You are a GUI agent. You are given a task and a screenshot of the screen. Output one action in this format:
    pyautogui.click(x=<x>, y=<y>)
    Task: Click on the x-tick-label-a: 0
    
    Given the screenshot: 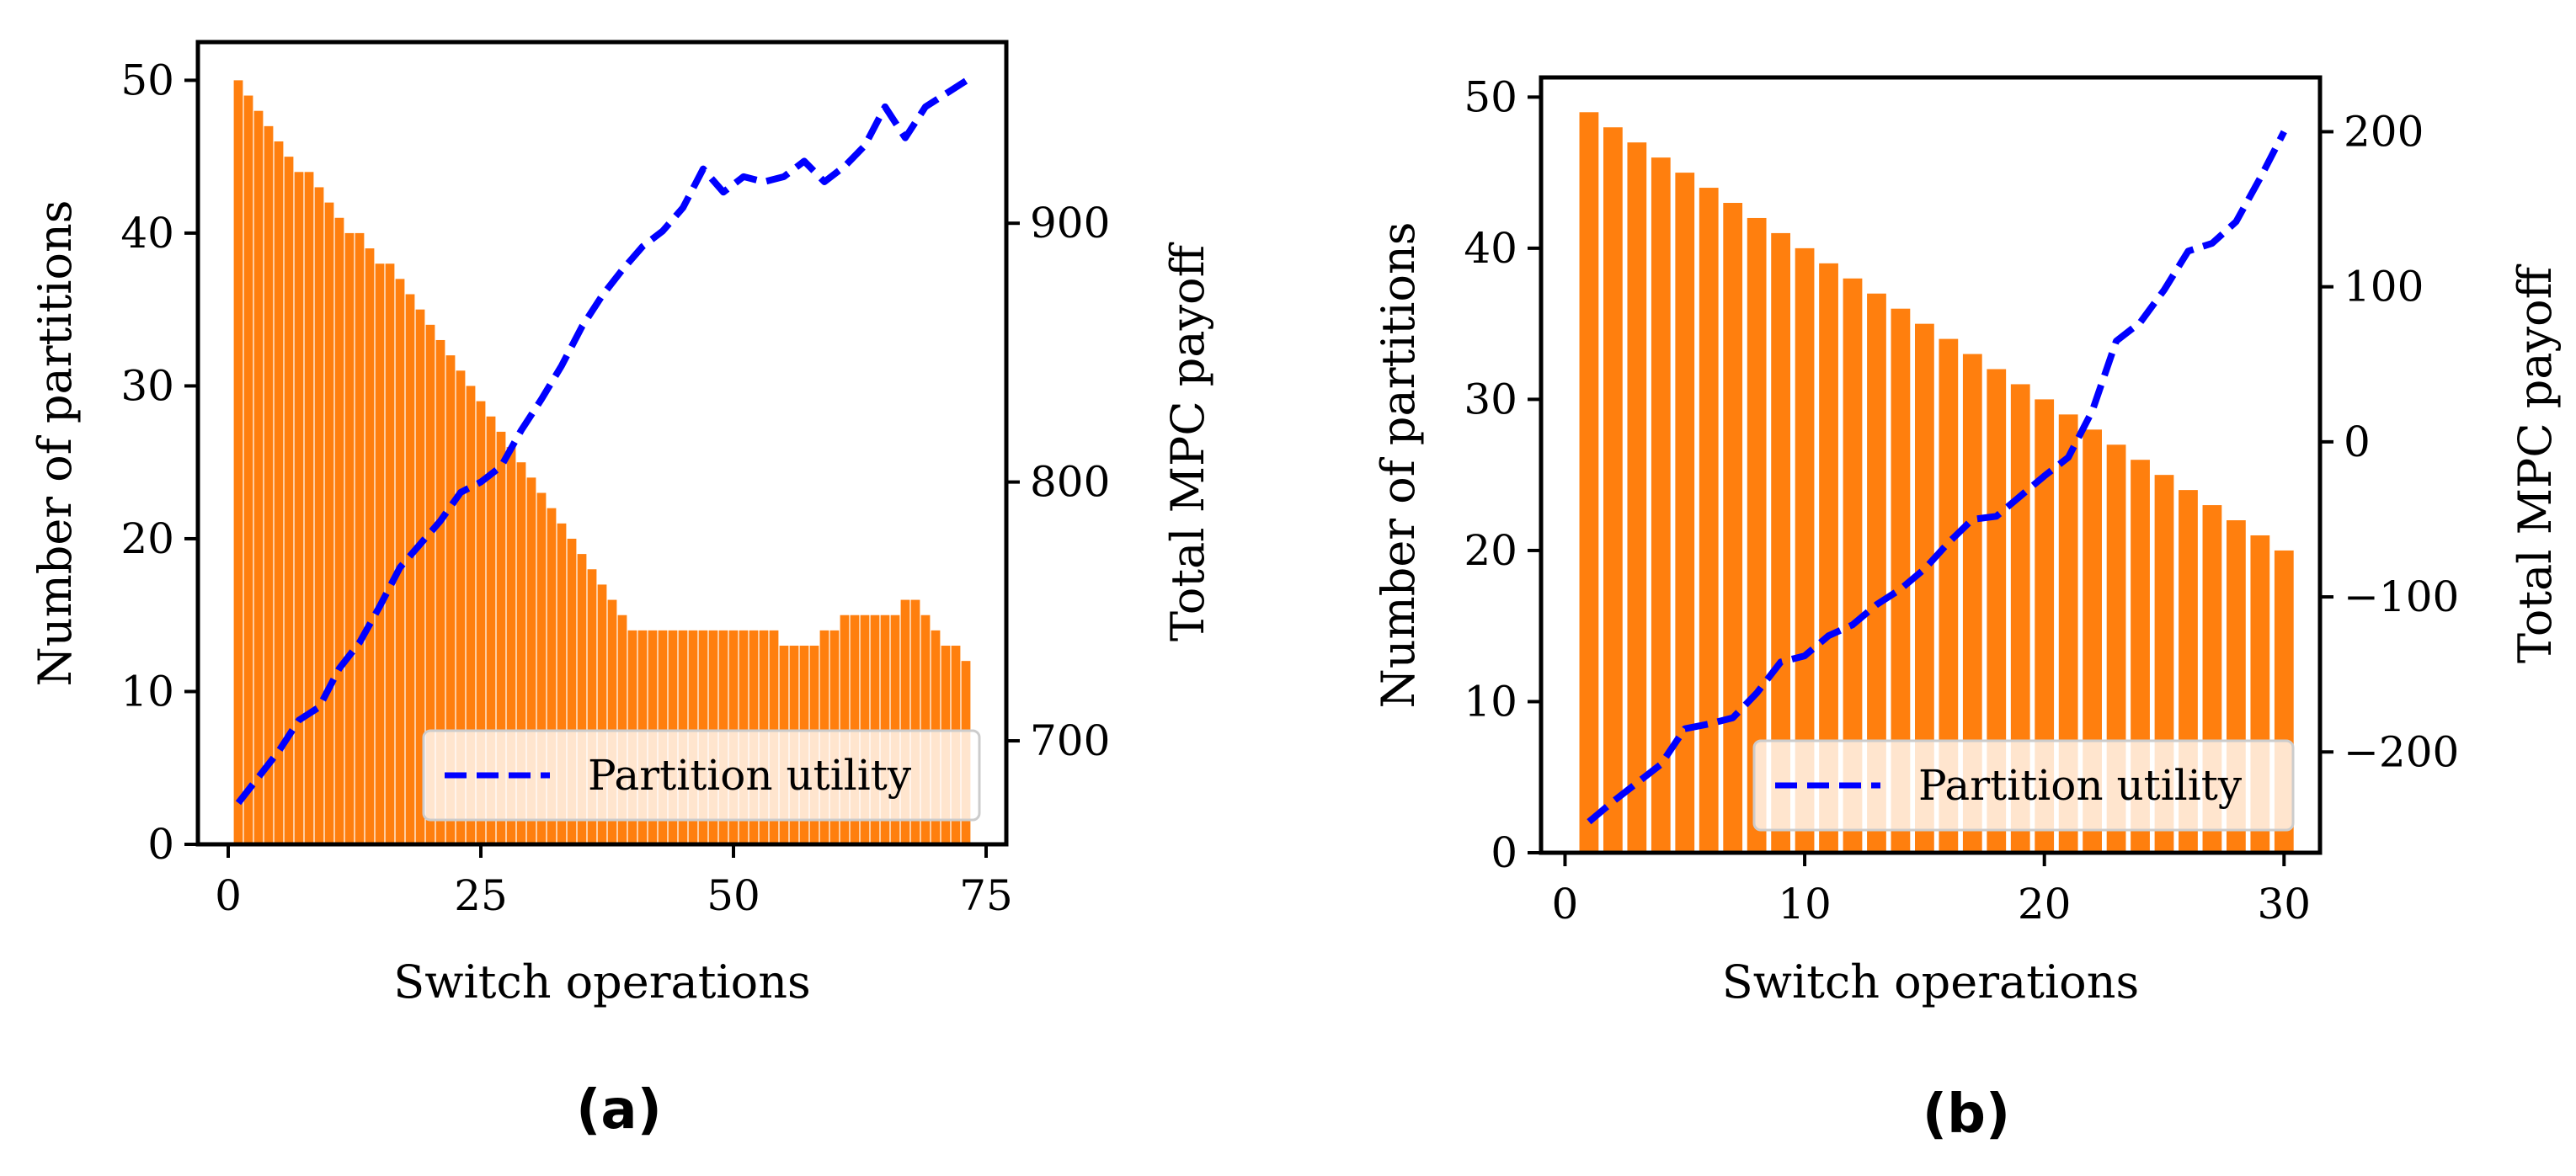 What is the action you would take?
    pyautogui.click(x=228, y=895)
    